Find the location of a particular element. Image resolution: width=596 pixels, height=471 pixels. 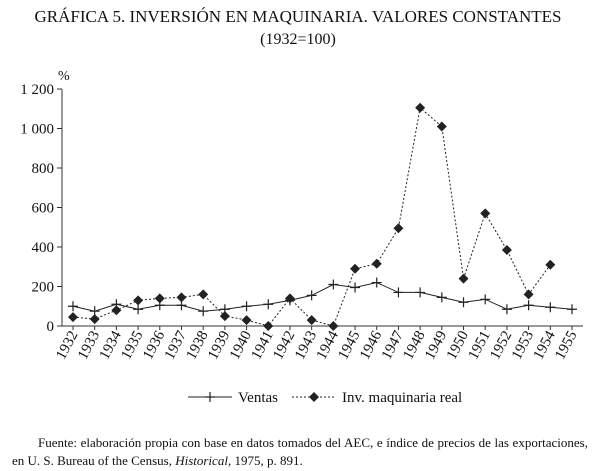

source-text: , 1975, p. 891. is located at coordinates (265, 460).